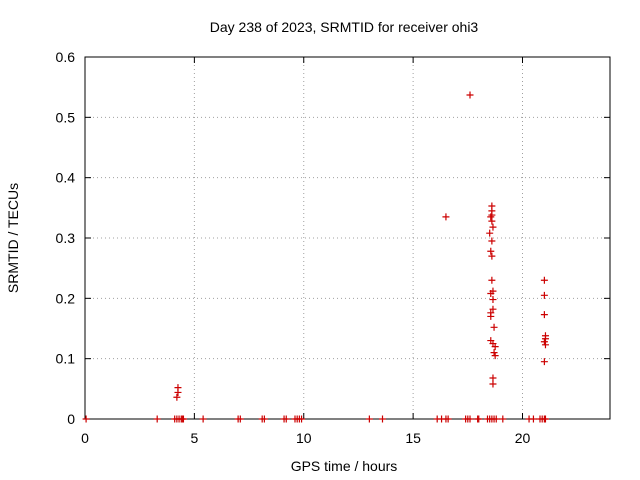 This screenshot has height=480, width=640. I want to click on y-axis-label: SRMTID / TECUs, so click(13, 238).